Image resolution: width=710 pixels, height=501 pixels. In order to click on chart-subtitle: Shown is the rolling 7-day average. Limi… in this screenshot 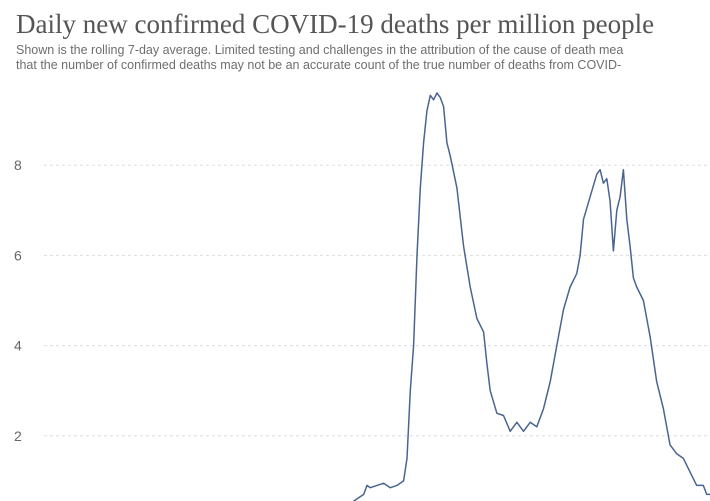, I will do `click(363, 58)`.